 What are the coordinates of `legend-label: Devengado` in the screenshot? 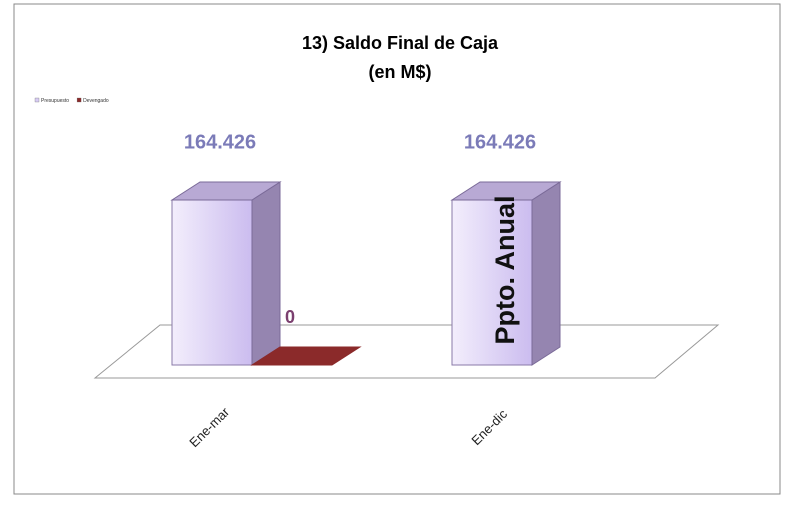 It's located at (96, 101).